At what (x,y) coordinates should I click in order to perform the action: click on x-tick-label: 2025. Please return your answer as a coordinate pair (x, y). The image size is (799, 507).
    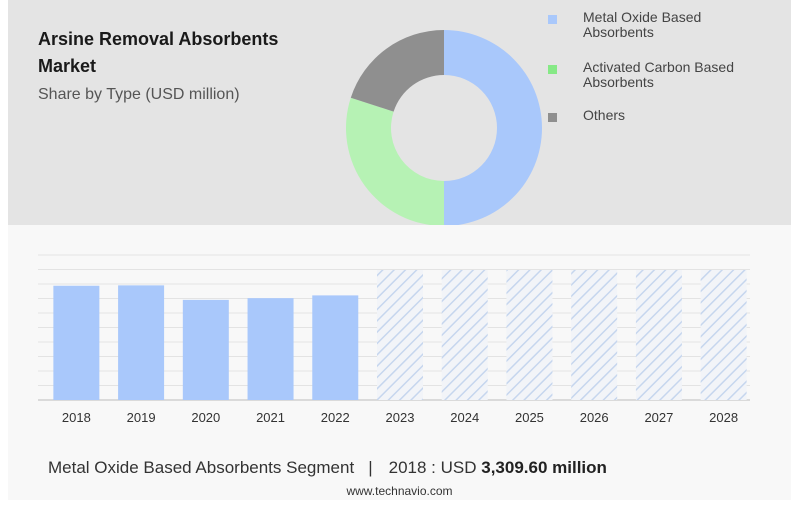
    Looking at the image, I should click on (529, 417).